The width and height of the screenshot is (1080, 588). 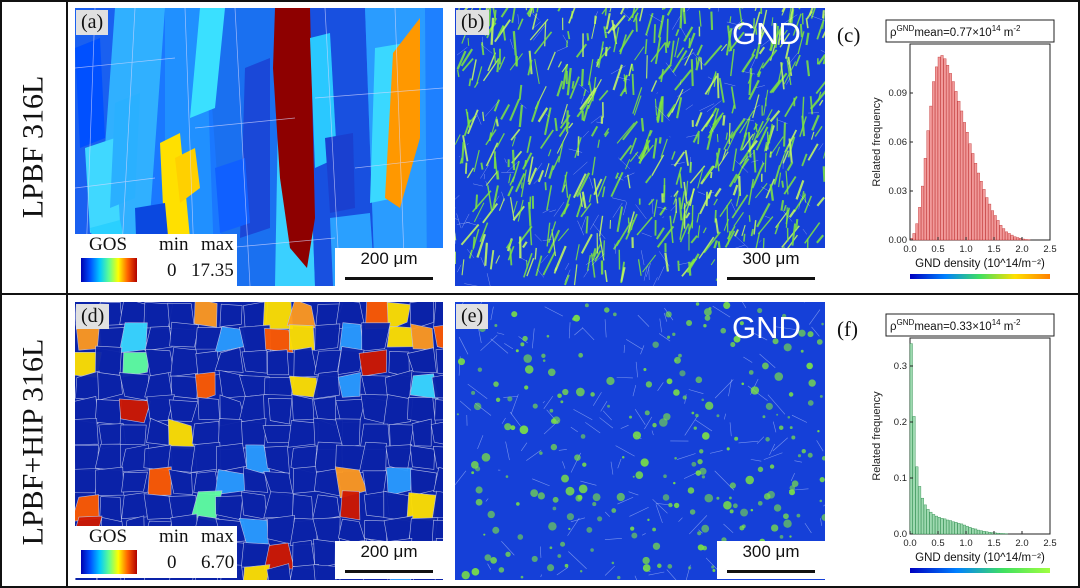 I want to click on gnd-colorbar, so click(x=980, y=570).